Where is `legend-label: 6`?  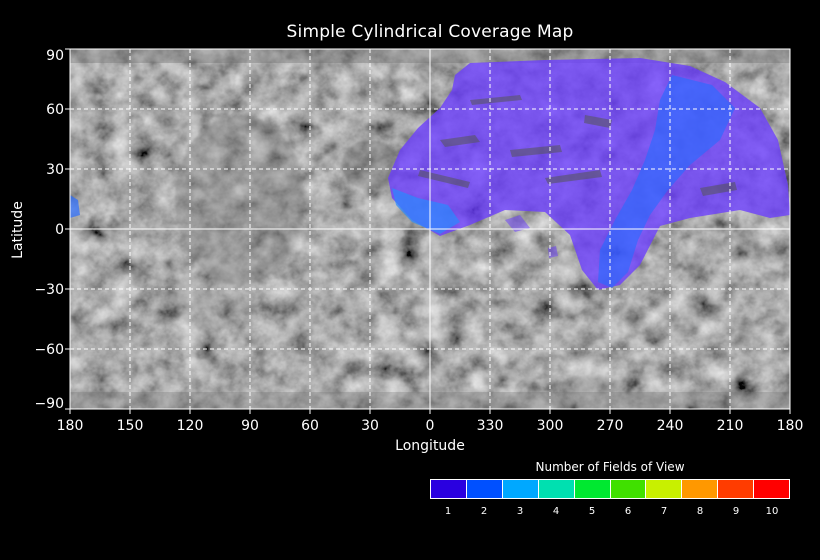
legend-label: 6 is located at coordinates (628, 511).